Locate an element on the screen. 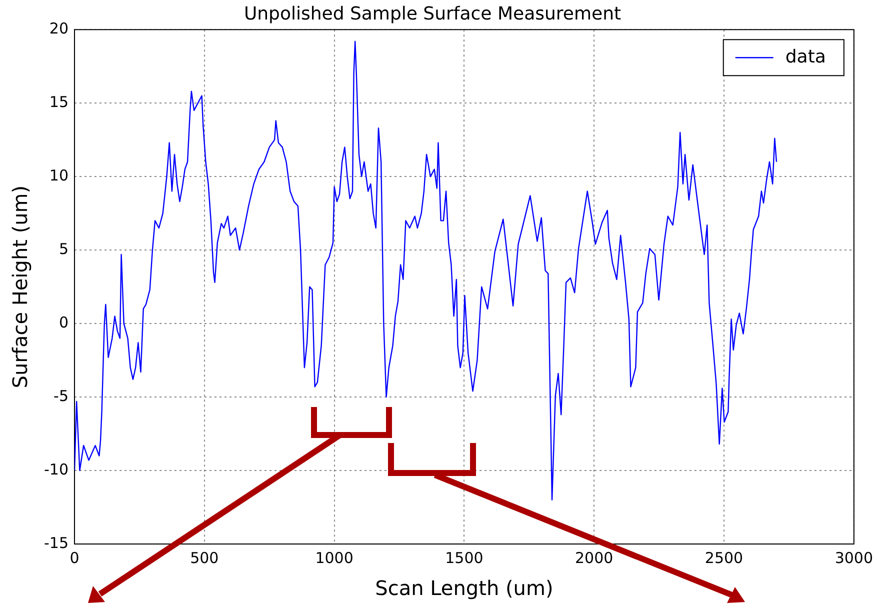 Image resolution: width=879 pixels, height=610 pixels. y-tick-label: 10 is located at coordinates (58, 175).